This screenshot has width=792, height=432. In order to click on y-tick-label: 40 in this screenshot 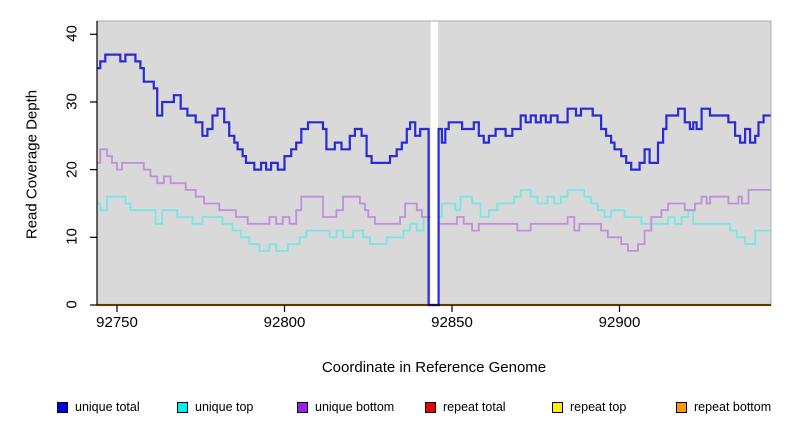, I will do `click(72, 34)`.